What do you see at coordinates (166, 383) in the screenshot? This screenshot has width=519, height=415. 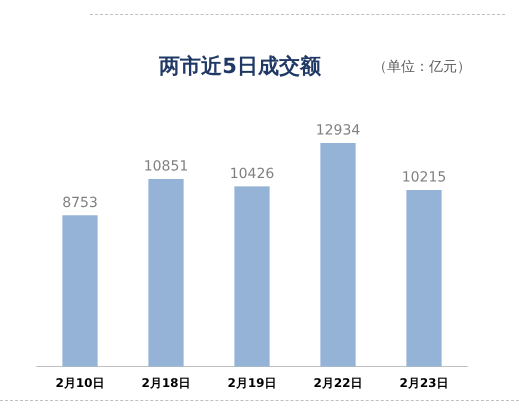 I see `x-tick-label: 2月18日` at bounding box center [166, 383].